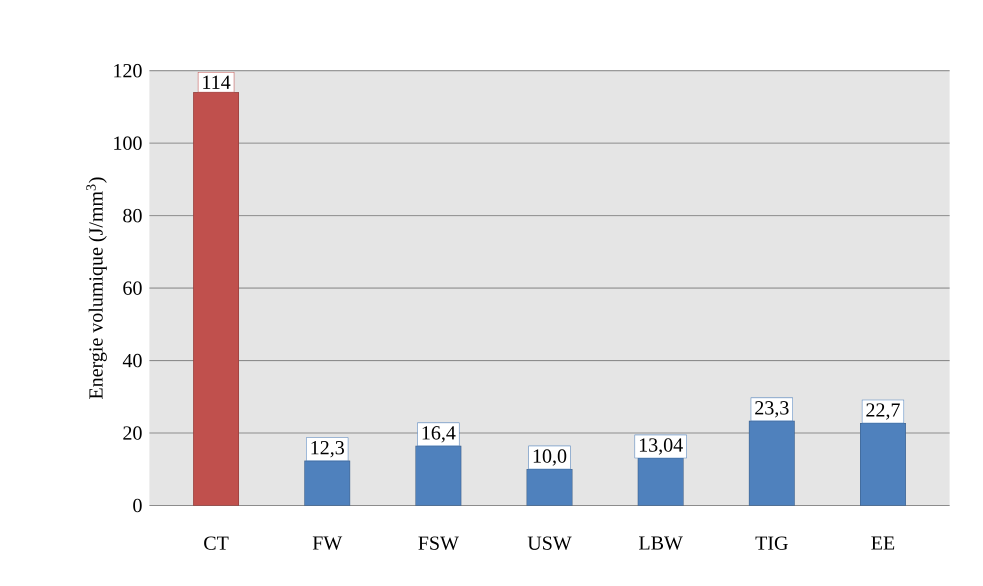 The image size is (983, 586). Describe the element at coordinates (132, 289) in the screenshot. I see `y-tick-label: 60` at that location.